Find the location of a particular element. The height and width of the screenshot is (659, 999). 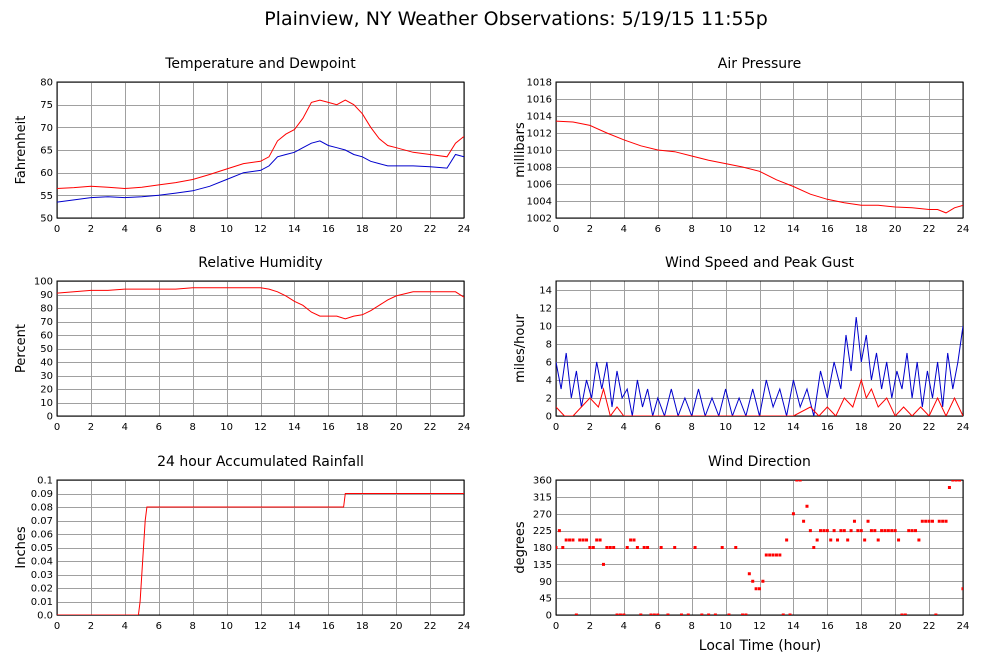

y-tick-label: 0.0 is located at coordinates (45, 616).